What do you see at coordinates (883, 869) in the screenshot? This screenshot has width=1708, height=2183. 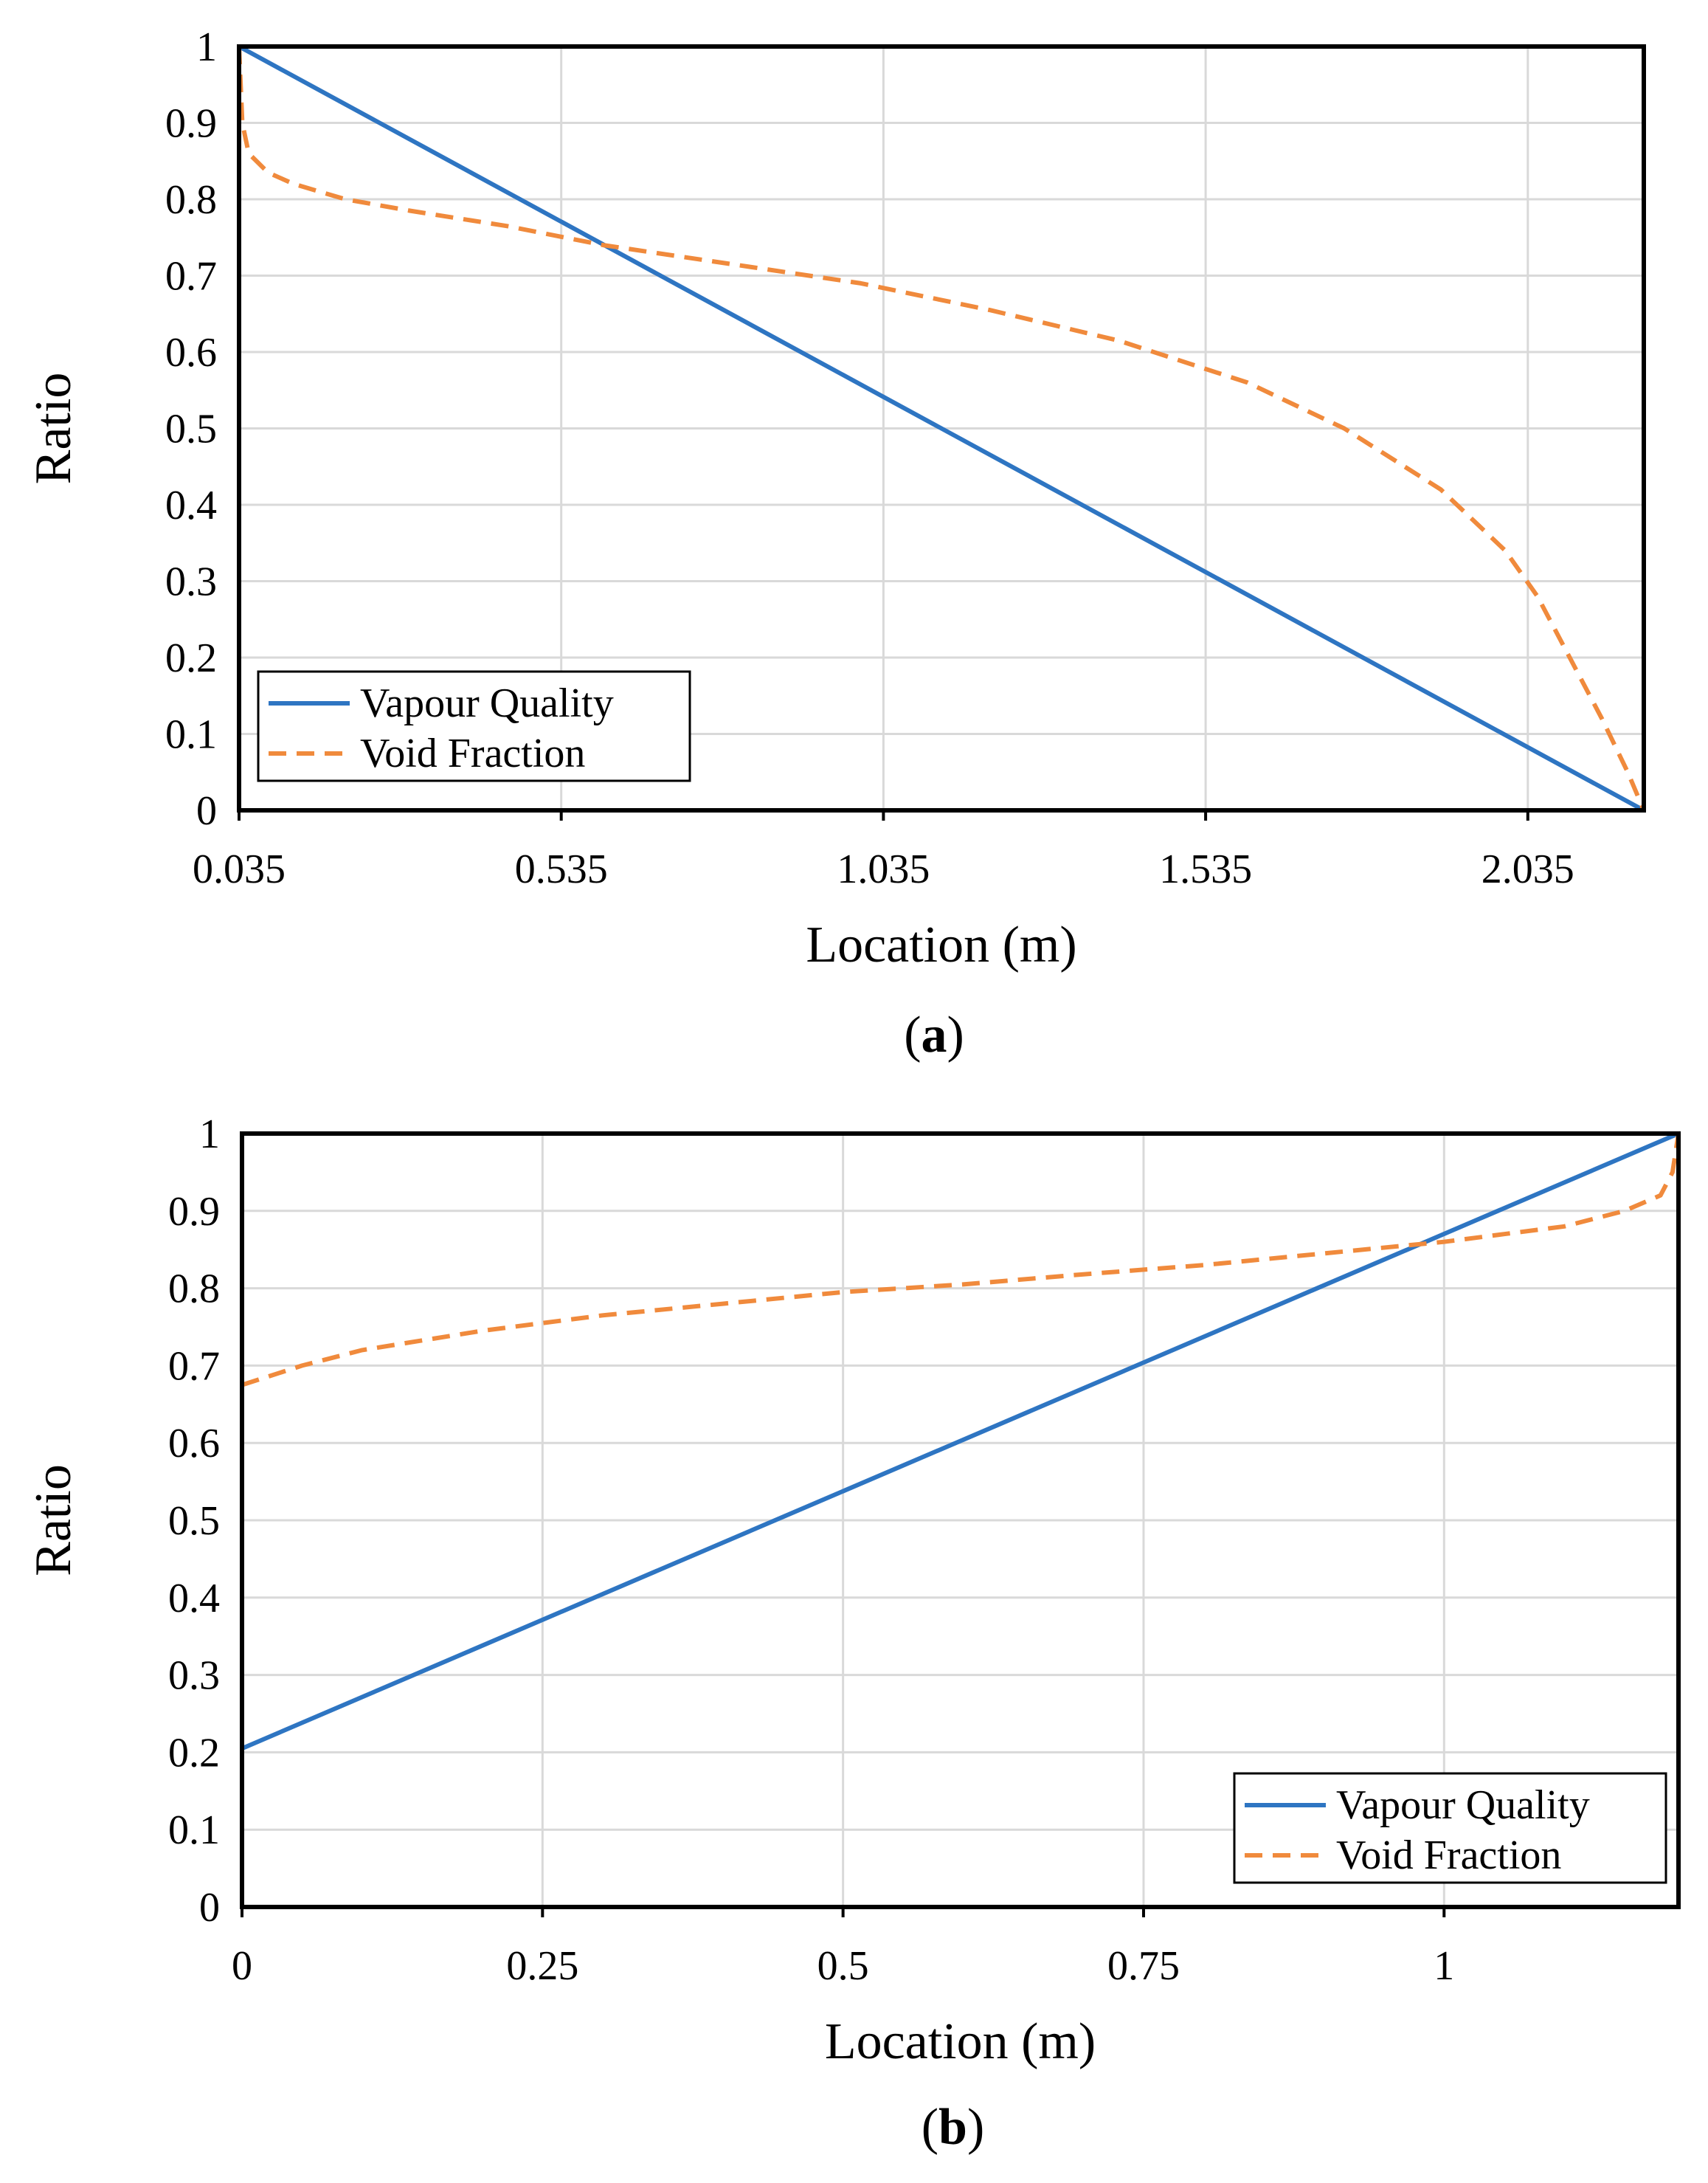 I see `x-tick-label: 1.035` at bounding box center [883, 869].